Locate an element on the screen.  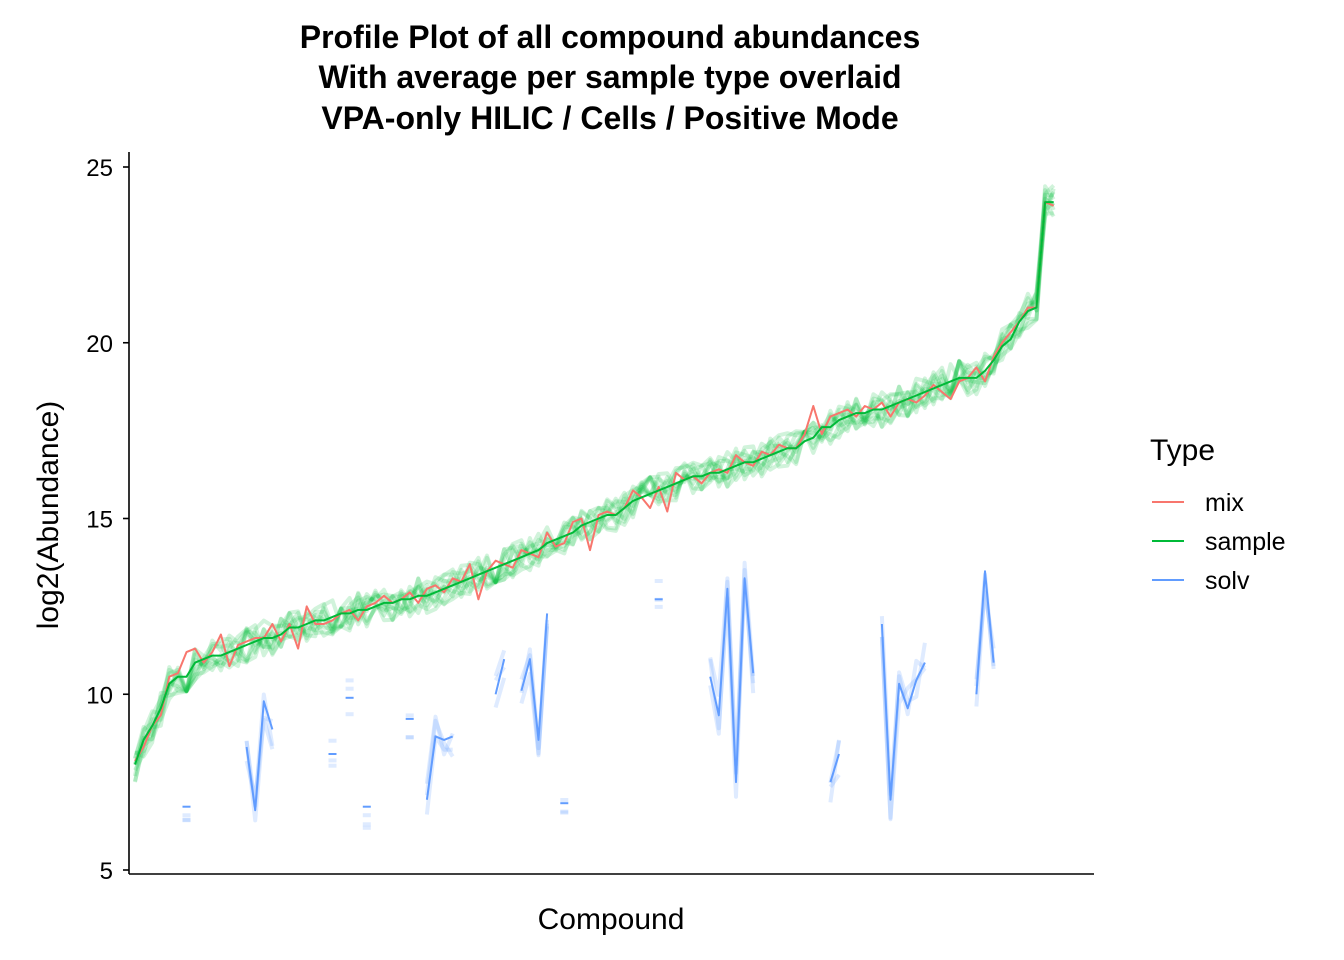
y-tick-label: 25 is located at coordinates (99, 168).